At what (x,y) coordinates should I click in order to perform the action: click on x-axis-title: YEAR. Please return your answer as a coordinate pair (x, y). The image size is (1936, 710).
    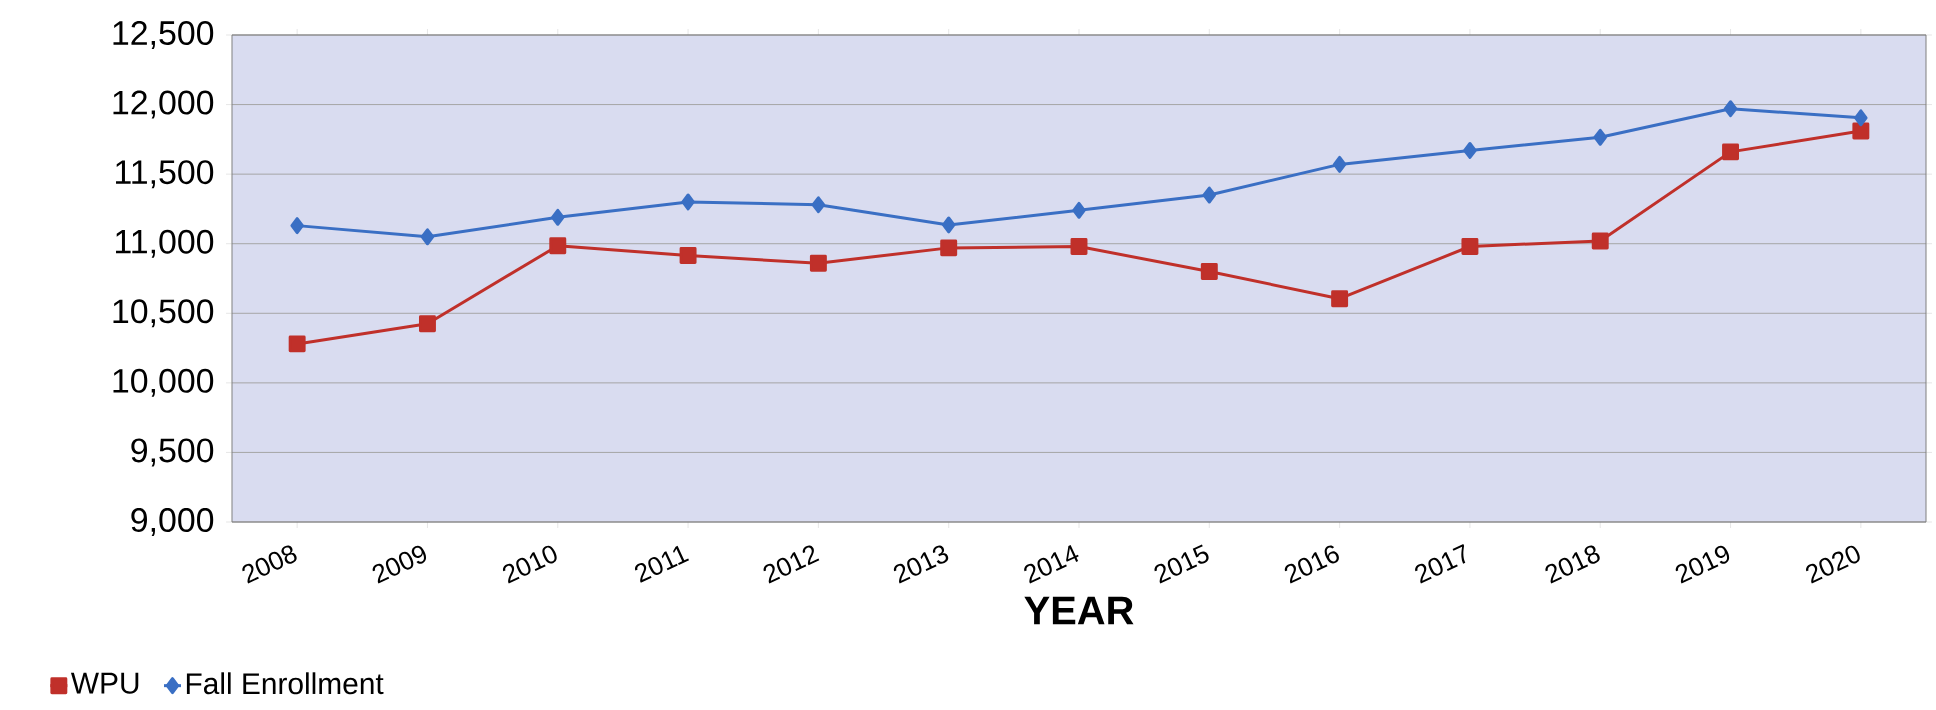
    Looking at the image, I should click on (1079, 610).